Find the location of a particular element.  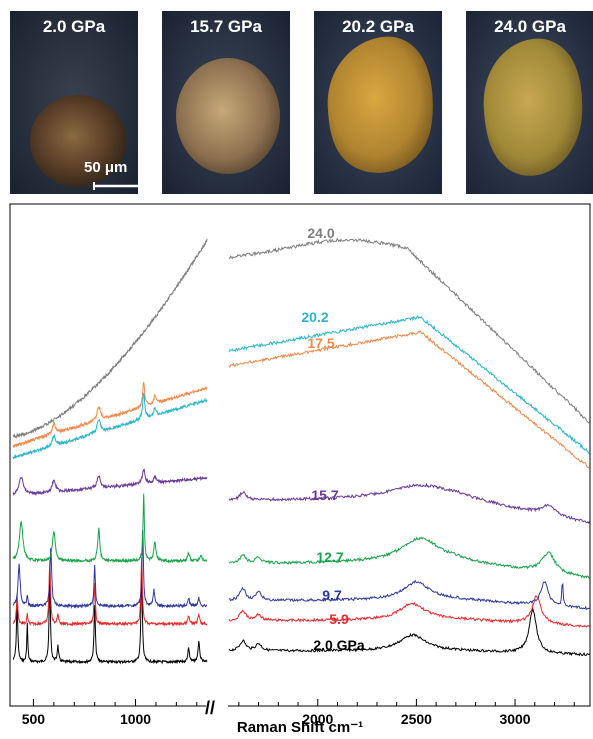

photo-label: 20.2 GPa is located at coordinates (378, 26).